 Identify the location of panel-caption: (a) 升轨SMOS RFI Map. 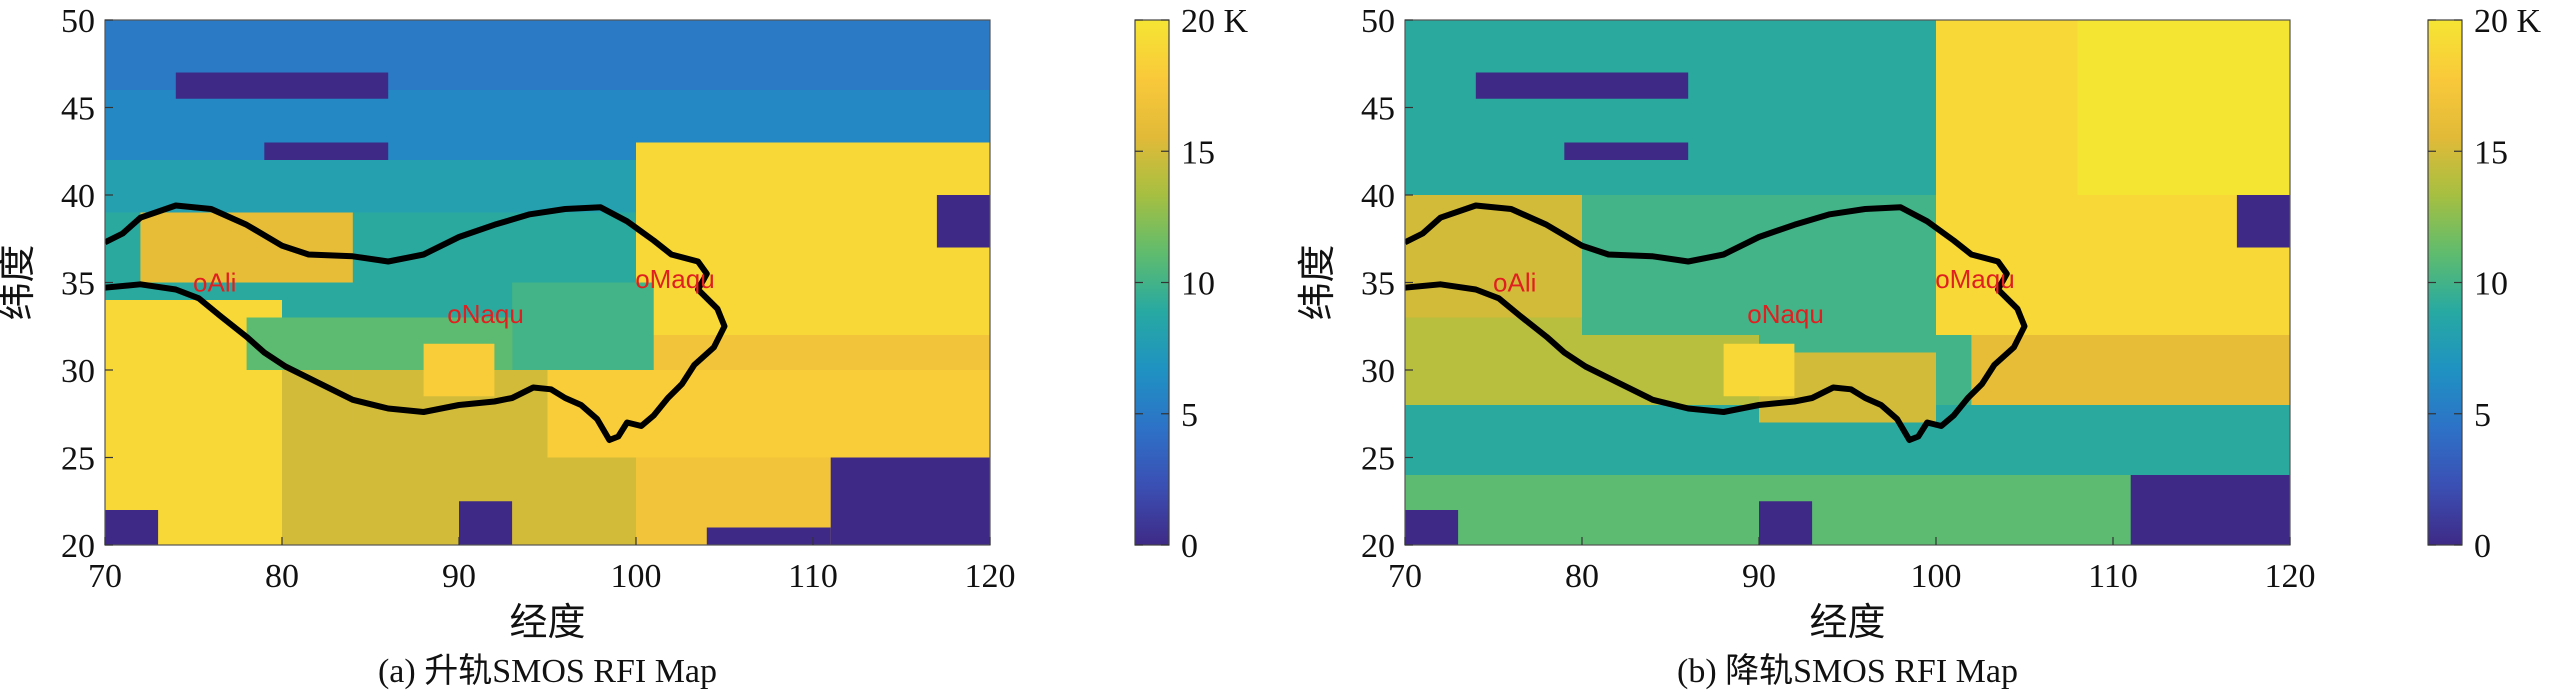
(547, 671).